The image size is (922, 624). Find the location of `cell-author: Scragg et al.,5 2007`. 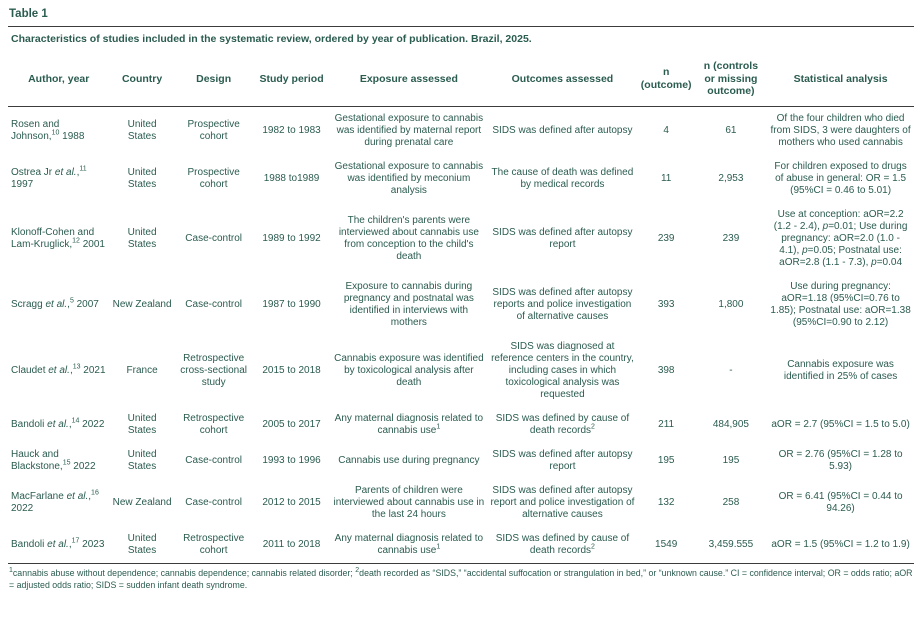

cell-author: Scragg et al.,5 2007 is located at coordinates (55, 303).